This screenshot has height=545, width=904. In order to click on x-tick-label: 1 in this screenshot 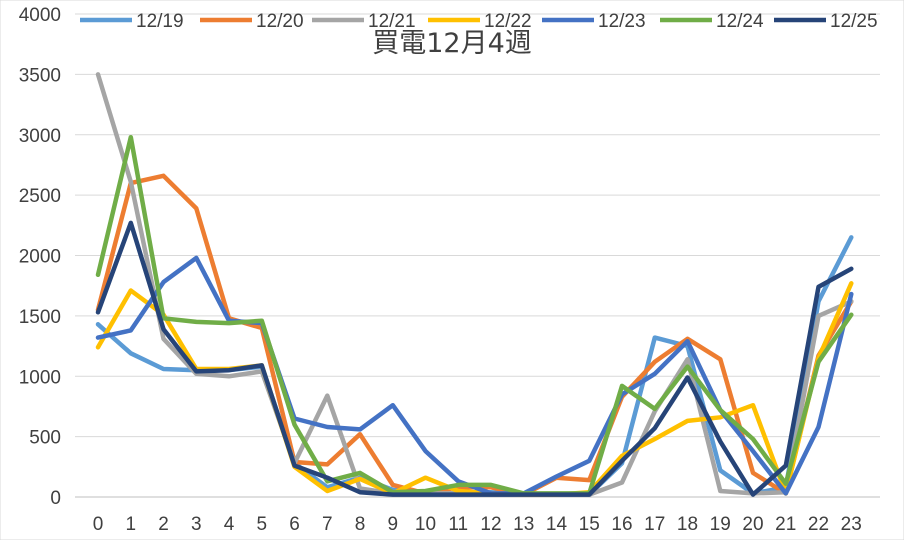, I will do `click(130, 524)`.